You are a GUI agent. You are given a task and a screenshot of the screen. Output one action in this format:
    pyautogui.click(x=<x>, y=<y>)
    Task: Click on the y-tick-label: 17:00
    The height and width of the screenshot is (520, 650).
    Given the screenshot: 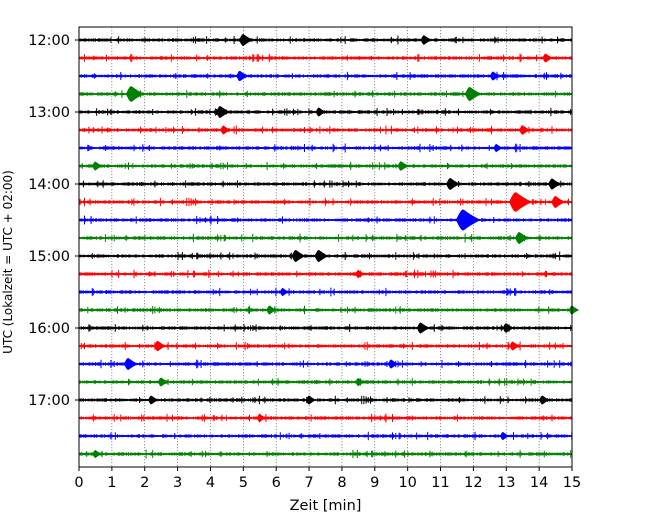 What is the action you would take?
    pyautogui.click(x=49, y=401)
    